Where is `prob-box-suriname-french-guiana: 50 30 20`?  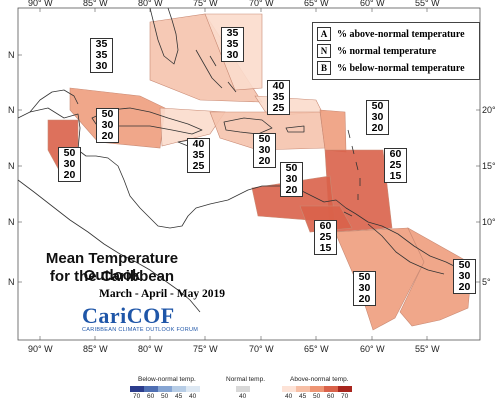 prob-box-suriname-french-guiana: 50 30 20 is located at coordinates (464, 276).